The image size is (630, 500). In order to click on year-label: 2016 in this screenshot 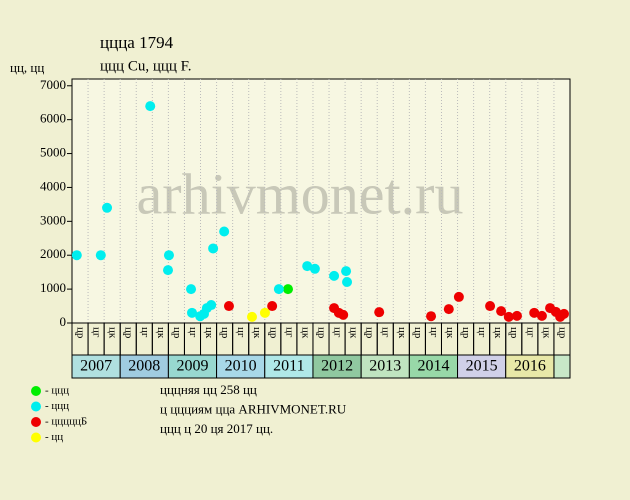, I will do `click(530, 366)`.